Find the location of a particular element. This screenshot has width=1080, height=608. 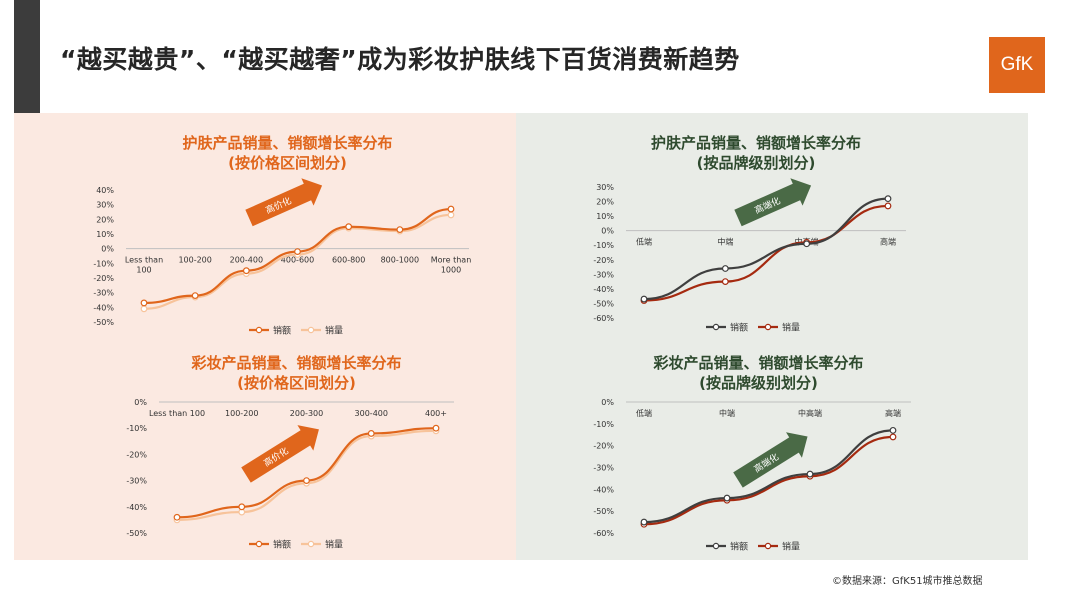

category-label: Less than is located at coordinates (144, 260).